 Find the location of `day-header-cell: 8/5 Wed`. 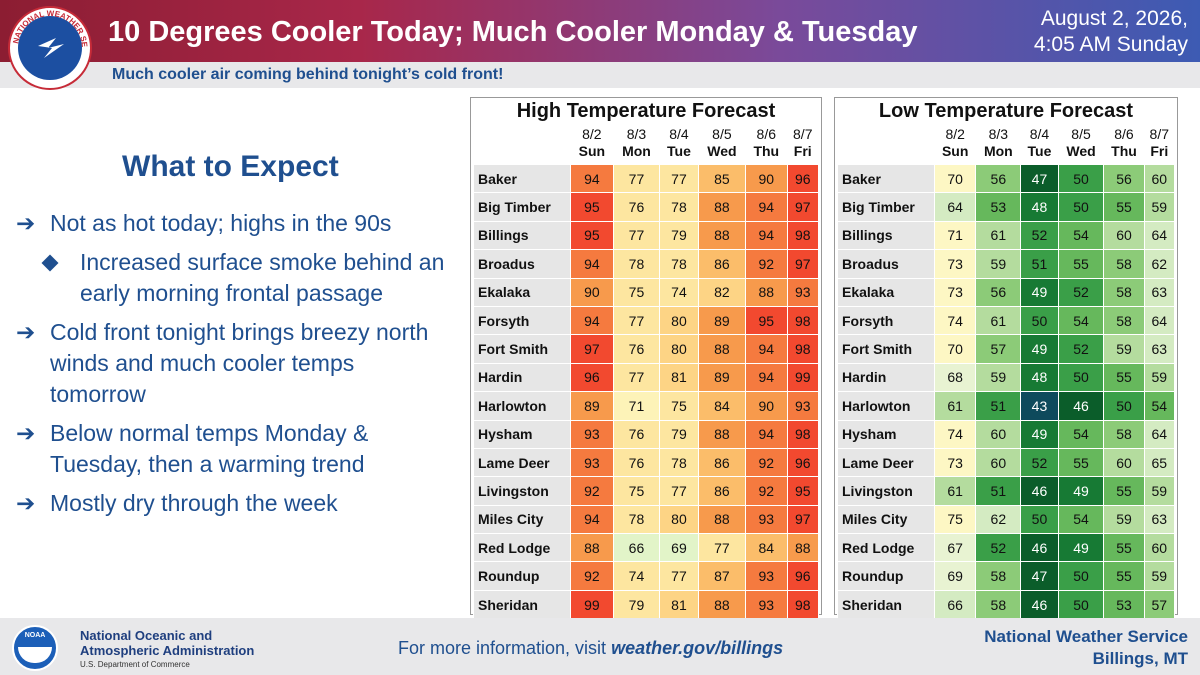

day-header-cell: 8/5 Wed is located at coordinates (722, 143).